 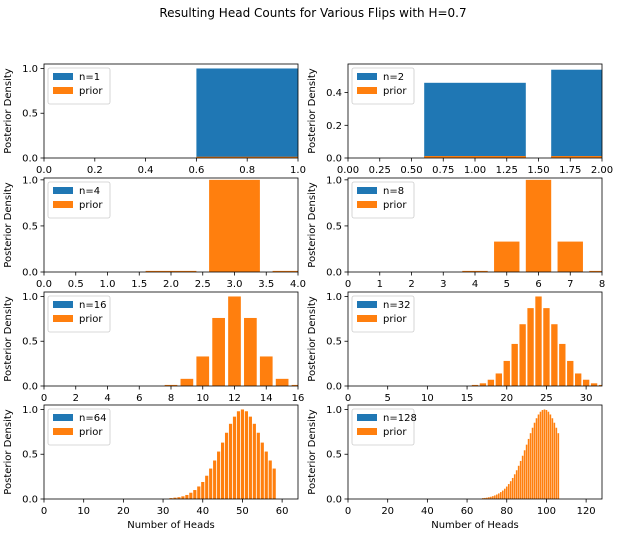 What do you see at coordinates (393, 191) in the screenshot?
I see `legend-label: n=8` at bounding box center [393, 191].